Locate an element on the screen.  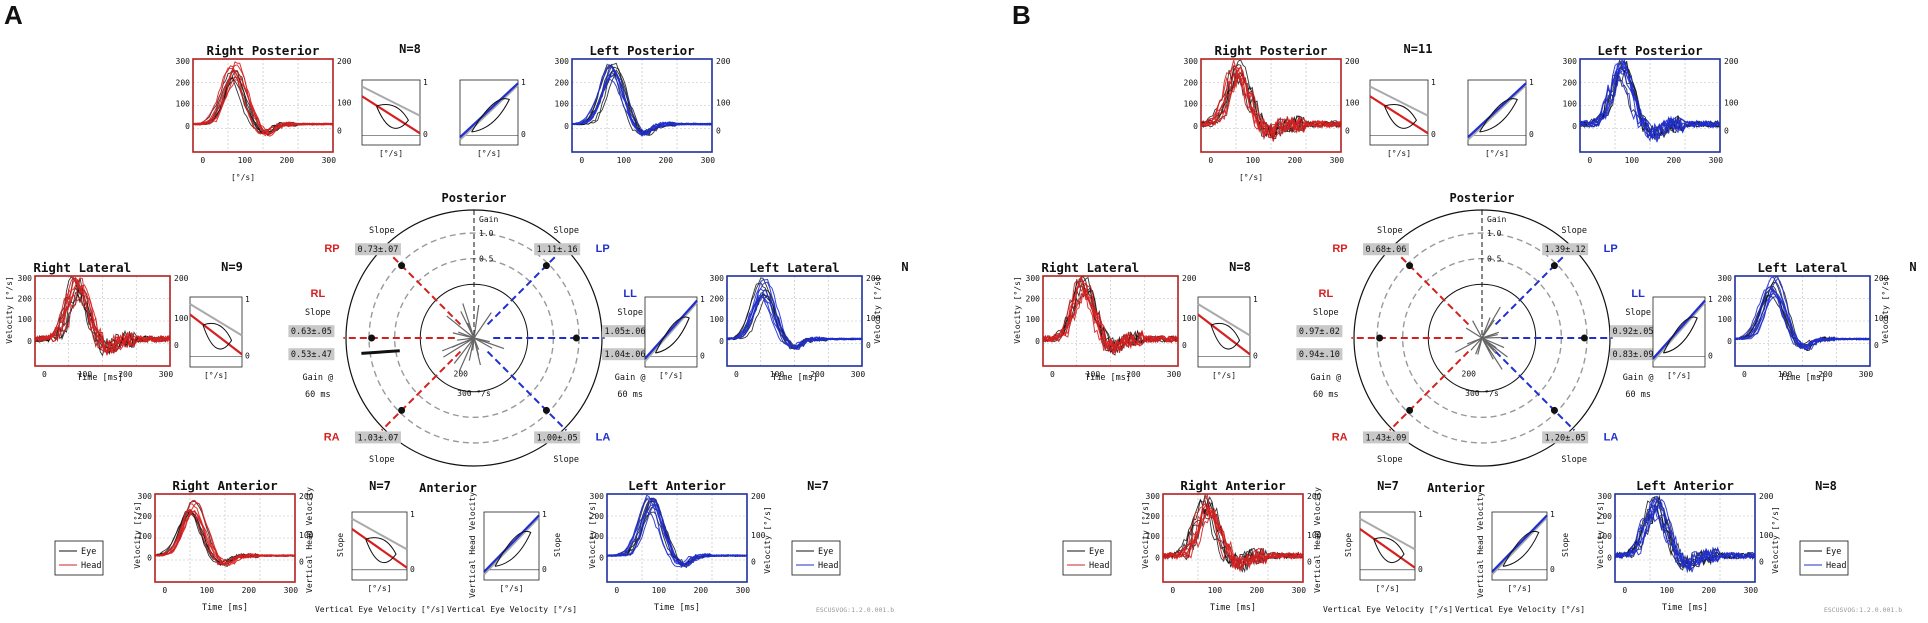
slope-ra: 1.03±.07 is located at coordinates (377, 438).